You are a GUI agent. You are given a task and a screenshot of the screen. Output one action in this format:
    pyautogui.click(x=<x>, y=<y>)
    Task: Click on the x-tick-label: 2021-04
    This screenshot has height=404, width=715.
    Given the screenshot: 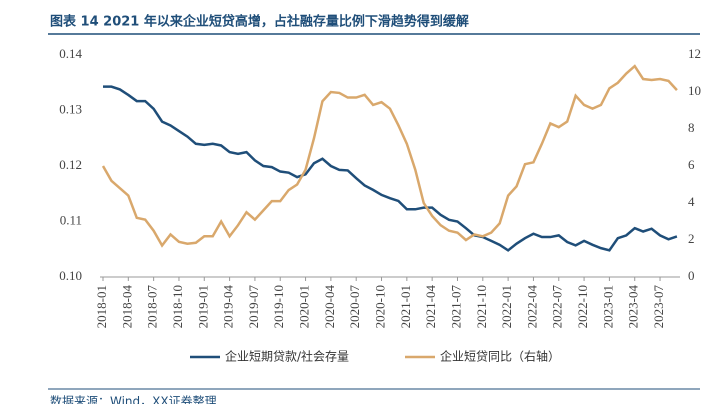 What is the action you would take?
    pyautogui.click(x=430, y=307)
    